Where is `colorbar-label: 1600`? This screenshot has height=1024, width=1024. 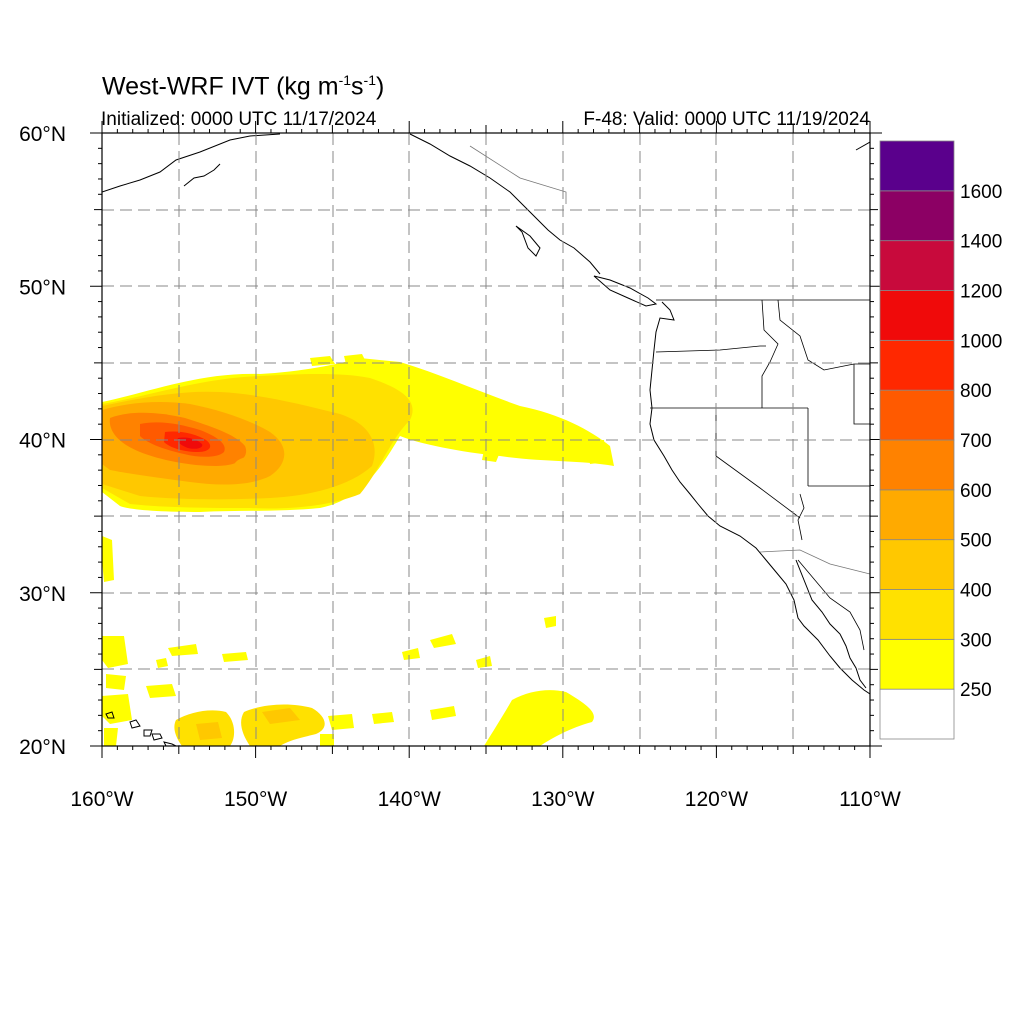
colorbar-label: 1600 is located at coordinates (981, 192).